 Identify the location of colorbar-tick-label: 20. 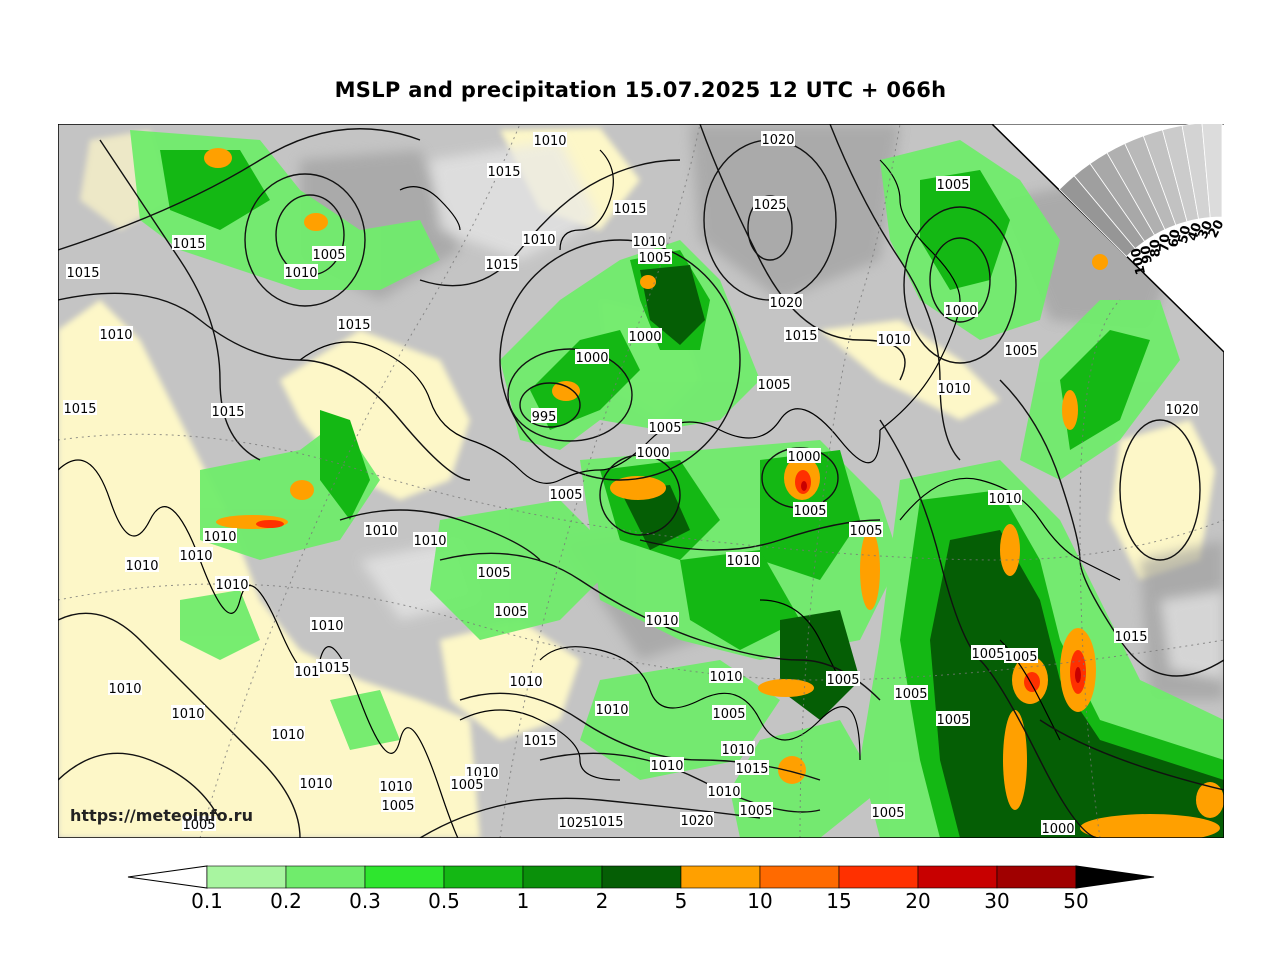
(918, 901).